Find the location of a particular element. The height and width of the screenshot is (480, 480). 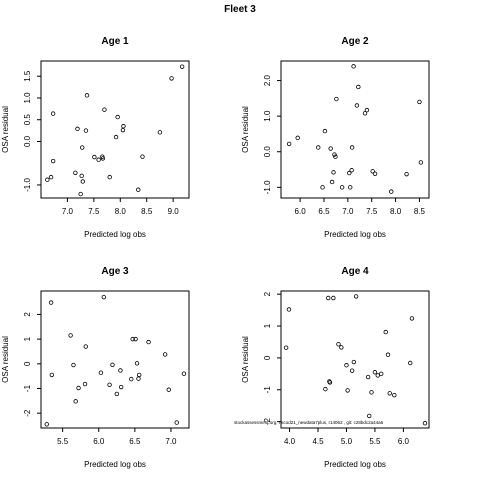

y-tick-label: 0.5 is located at coordinates (27, 120).